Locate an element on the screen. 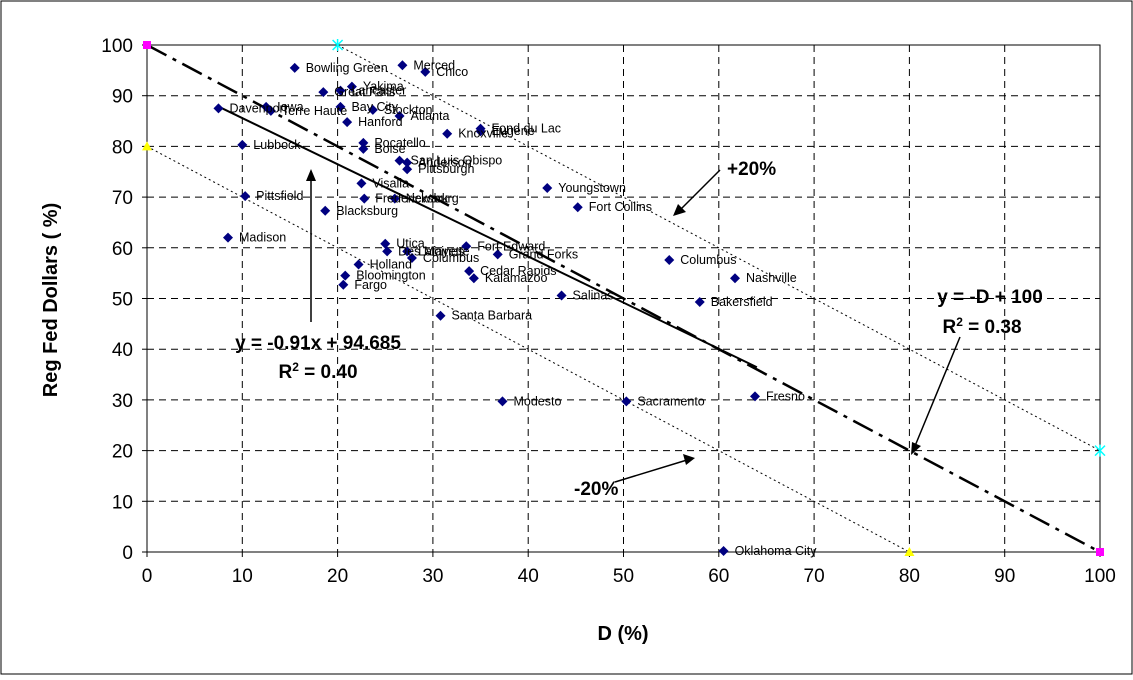 Image resolution: width=1133 pixels, height=680 pixels. point-label: Bakersfield is located at coordinates (742, 302).